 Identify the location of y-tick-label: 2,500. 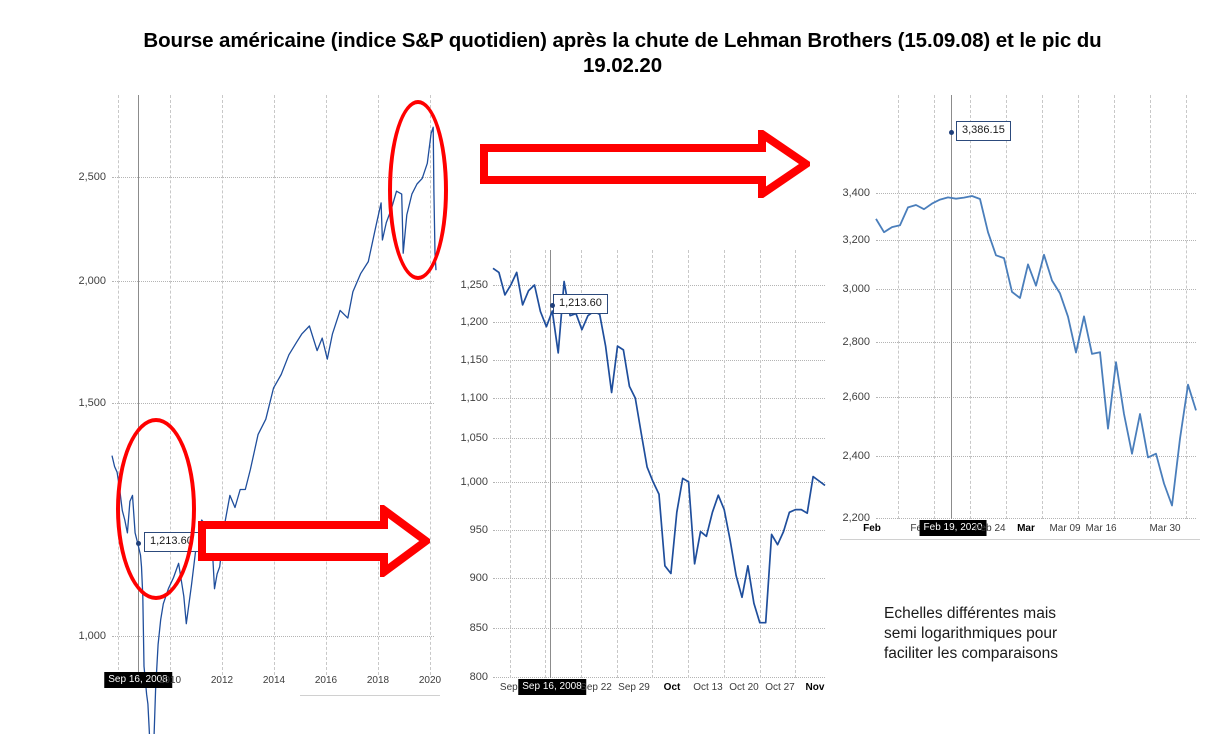
(92, 177).